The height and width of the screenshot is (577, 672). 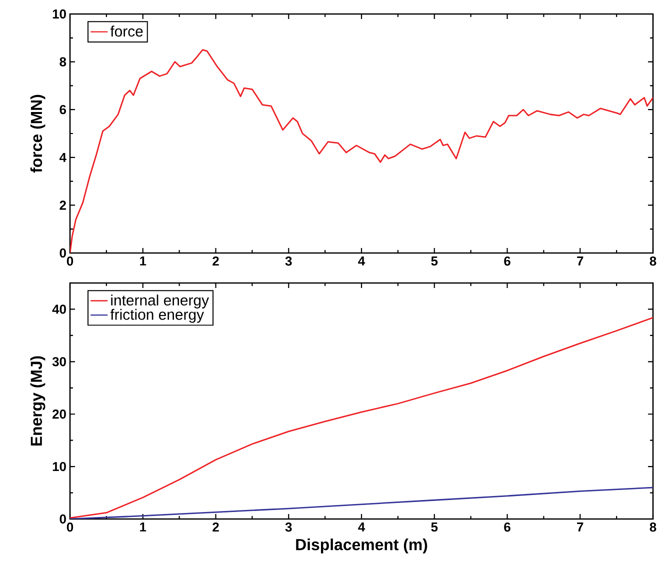 What do you see at coordinates (160, 301) in the screenshot?
I see `legend-label: internal energy` at bounding box center [160, 301].